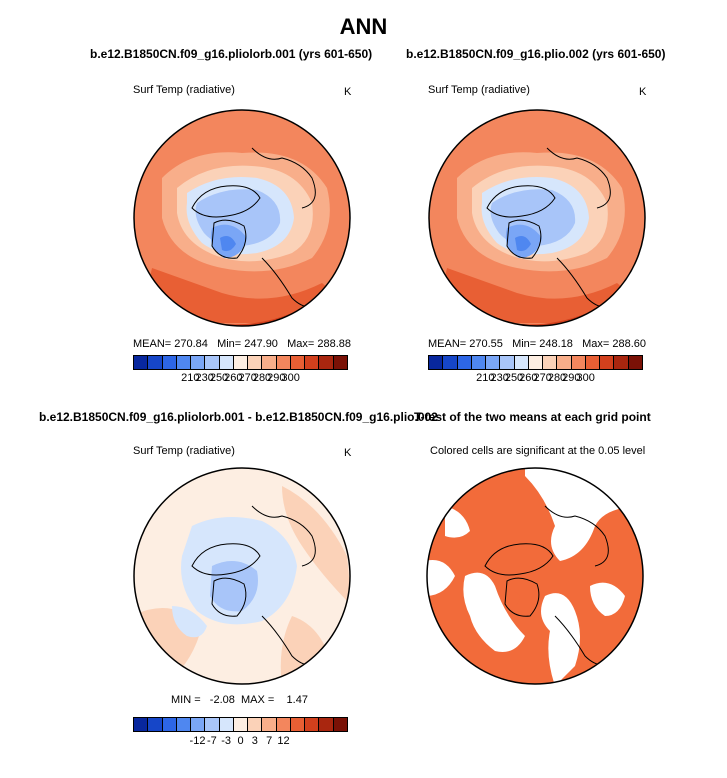  What do you see at coordinates (239, 700) in the screenshot?
I see `panel3-stats: MIN = -2.08 MAX = 1.47` at bounding box center [239, 700].